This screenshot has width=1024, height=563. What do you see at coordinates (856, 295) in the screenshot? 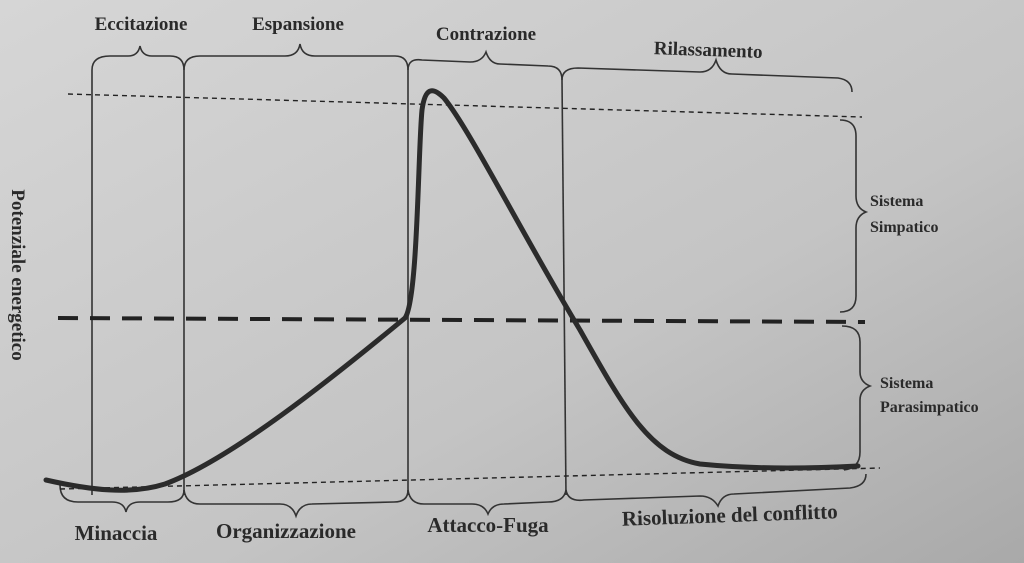
I see `system-braces` at bounding box center [856, 295].